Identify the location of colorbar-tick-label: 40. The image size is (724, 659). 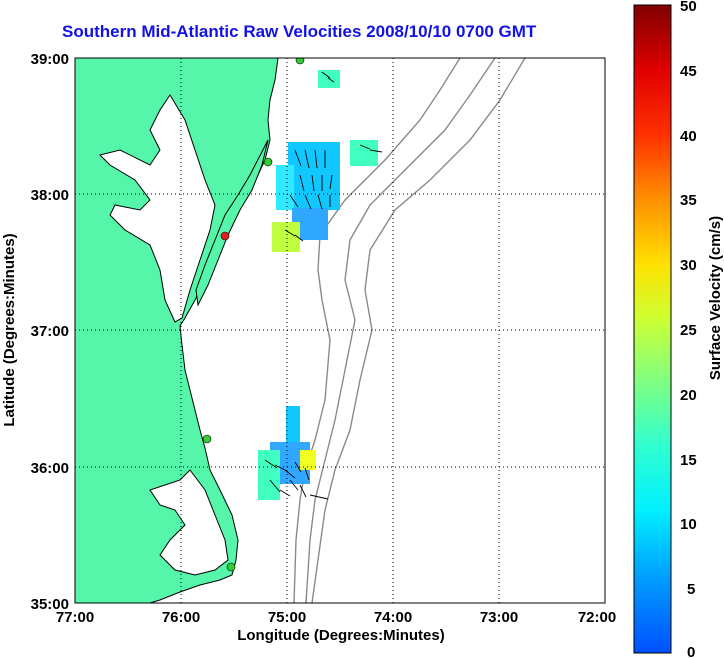
(688, 136).